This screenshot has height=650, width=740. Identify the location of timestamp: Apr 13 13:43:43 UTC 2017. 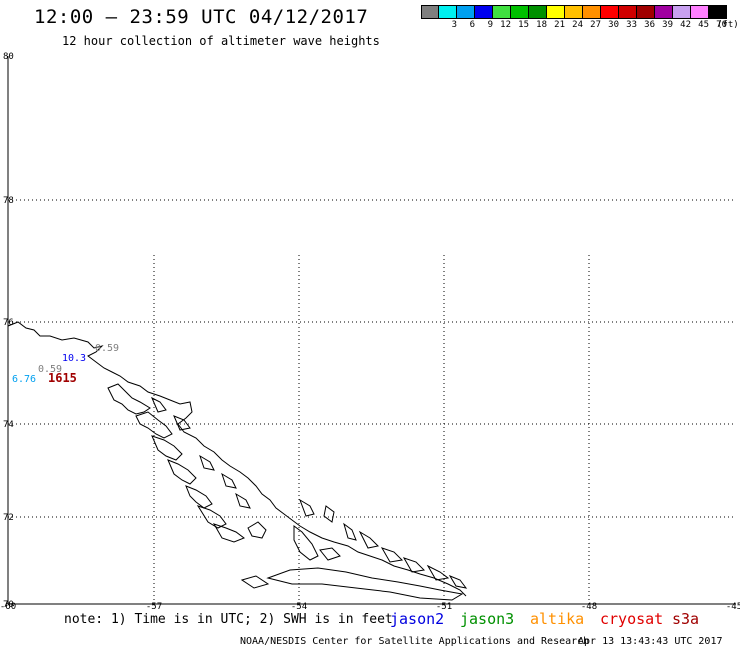
(650, 641).